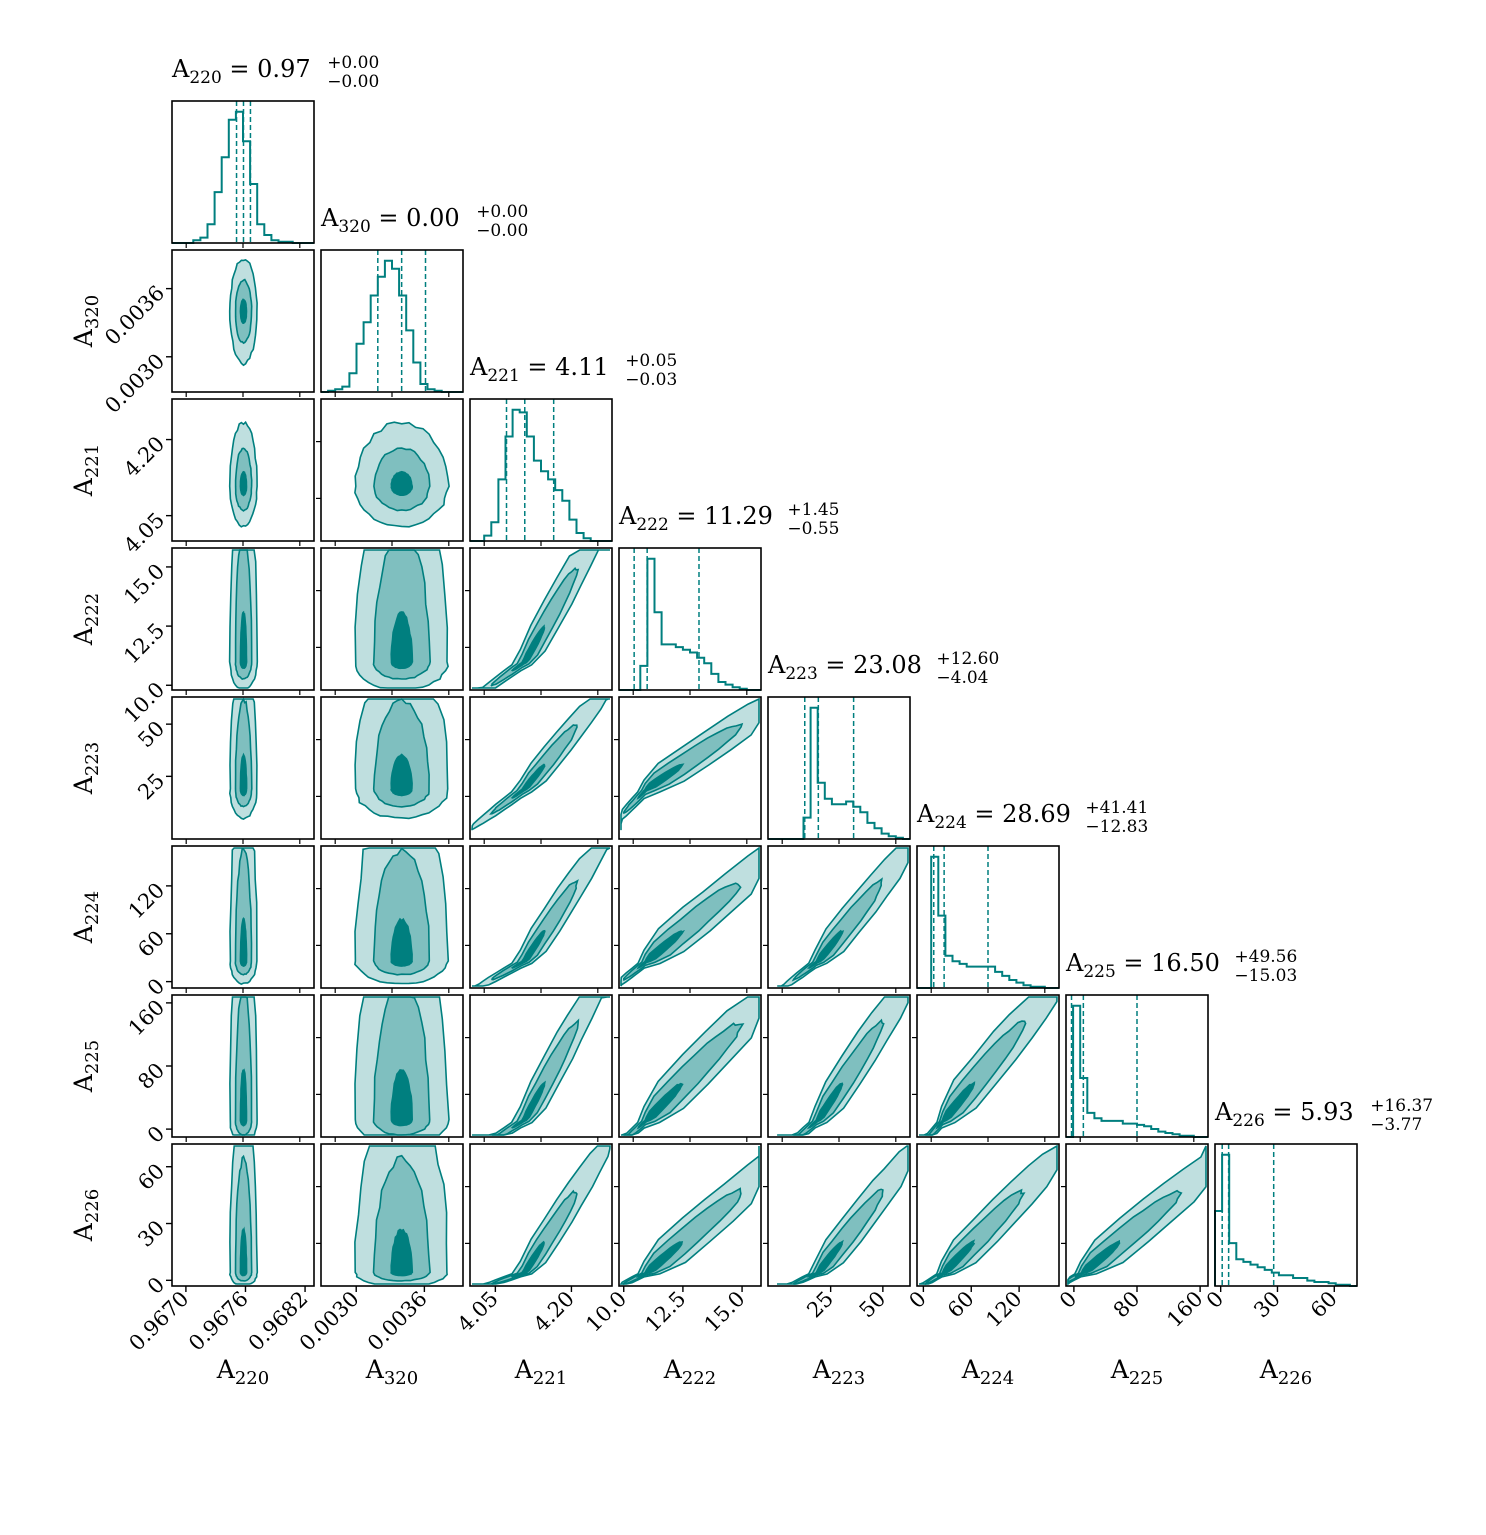  What do you see at coordinates (151, 944) in the screenshot?
I see `ytick-label-5-1: 60` at bounding box center [151, 944].